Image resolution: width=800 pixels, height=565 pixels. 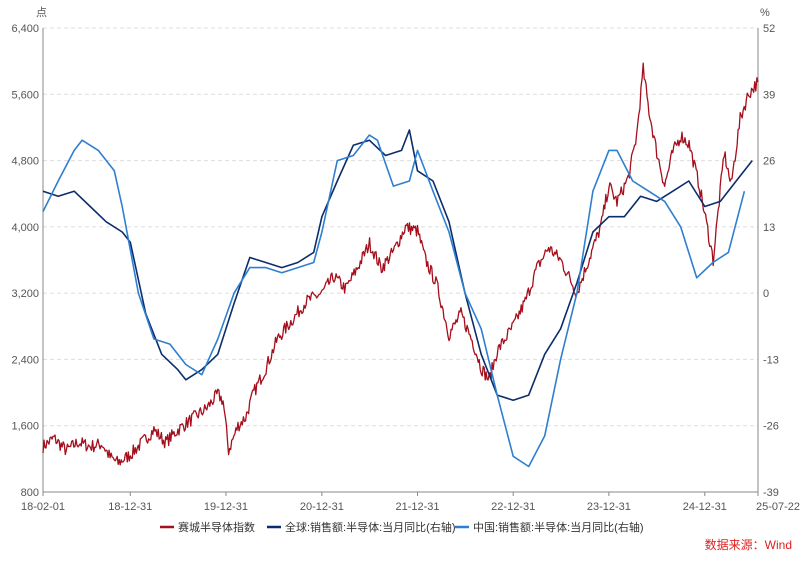 I want to click on x-tick-label: 20-12-31, so click(x=322, y=507).